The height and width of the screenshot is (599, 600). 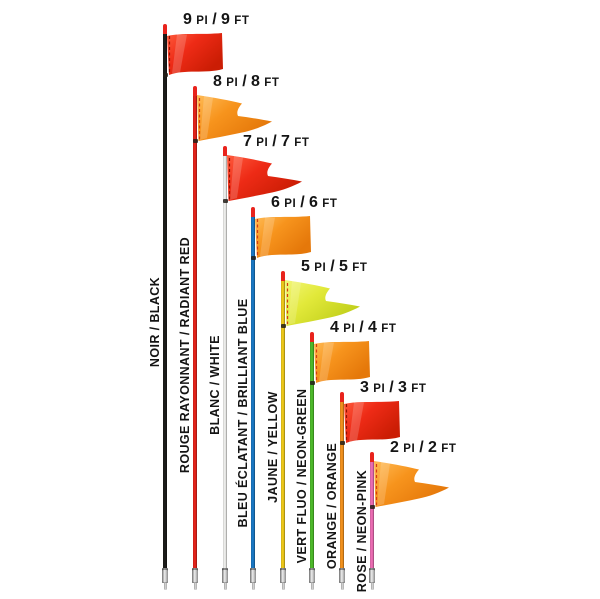 What do you see at coordinates (362, 531) in the screenshot?
I see `color-label: ROSE / NEON-PINK` at bounding box center [362, 531].